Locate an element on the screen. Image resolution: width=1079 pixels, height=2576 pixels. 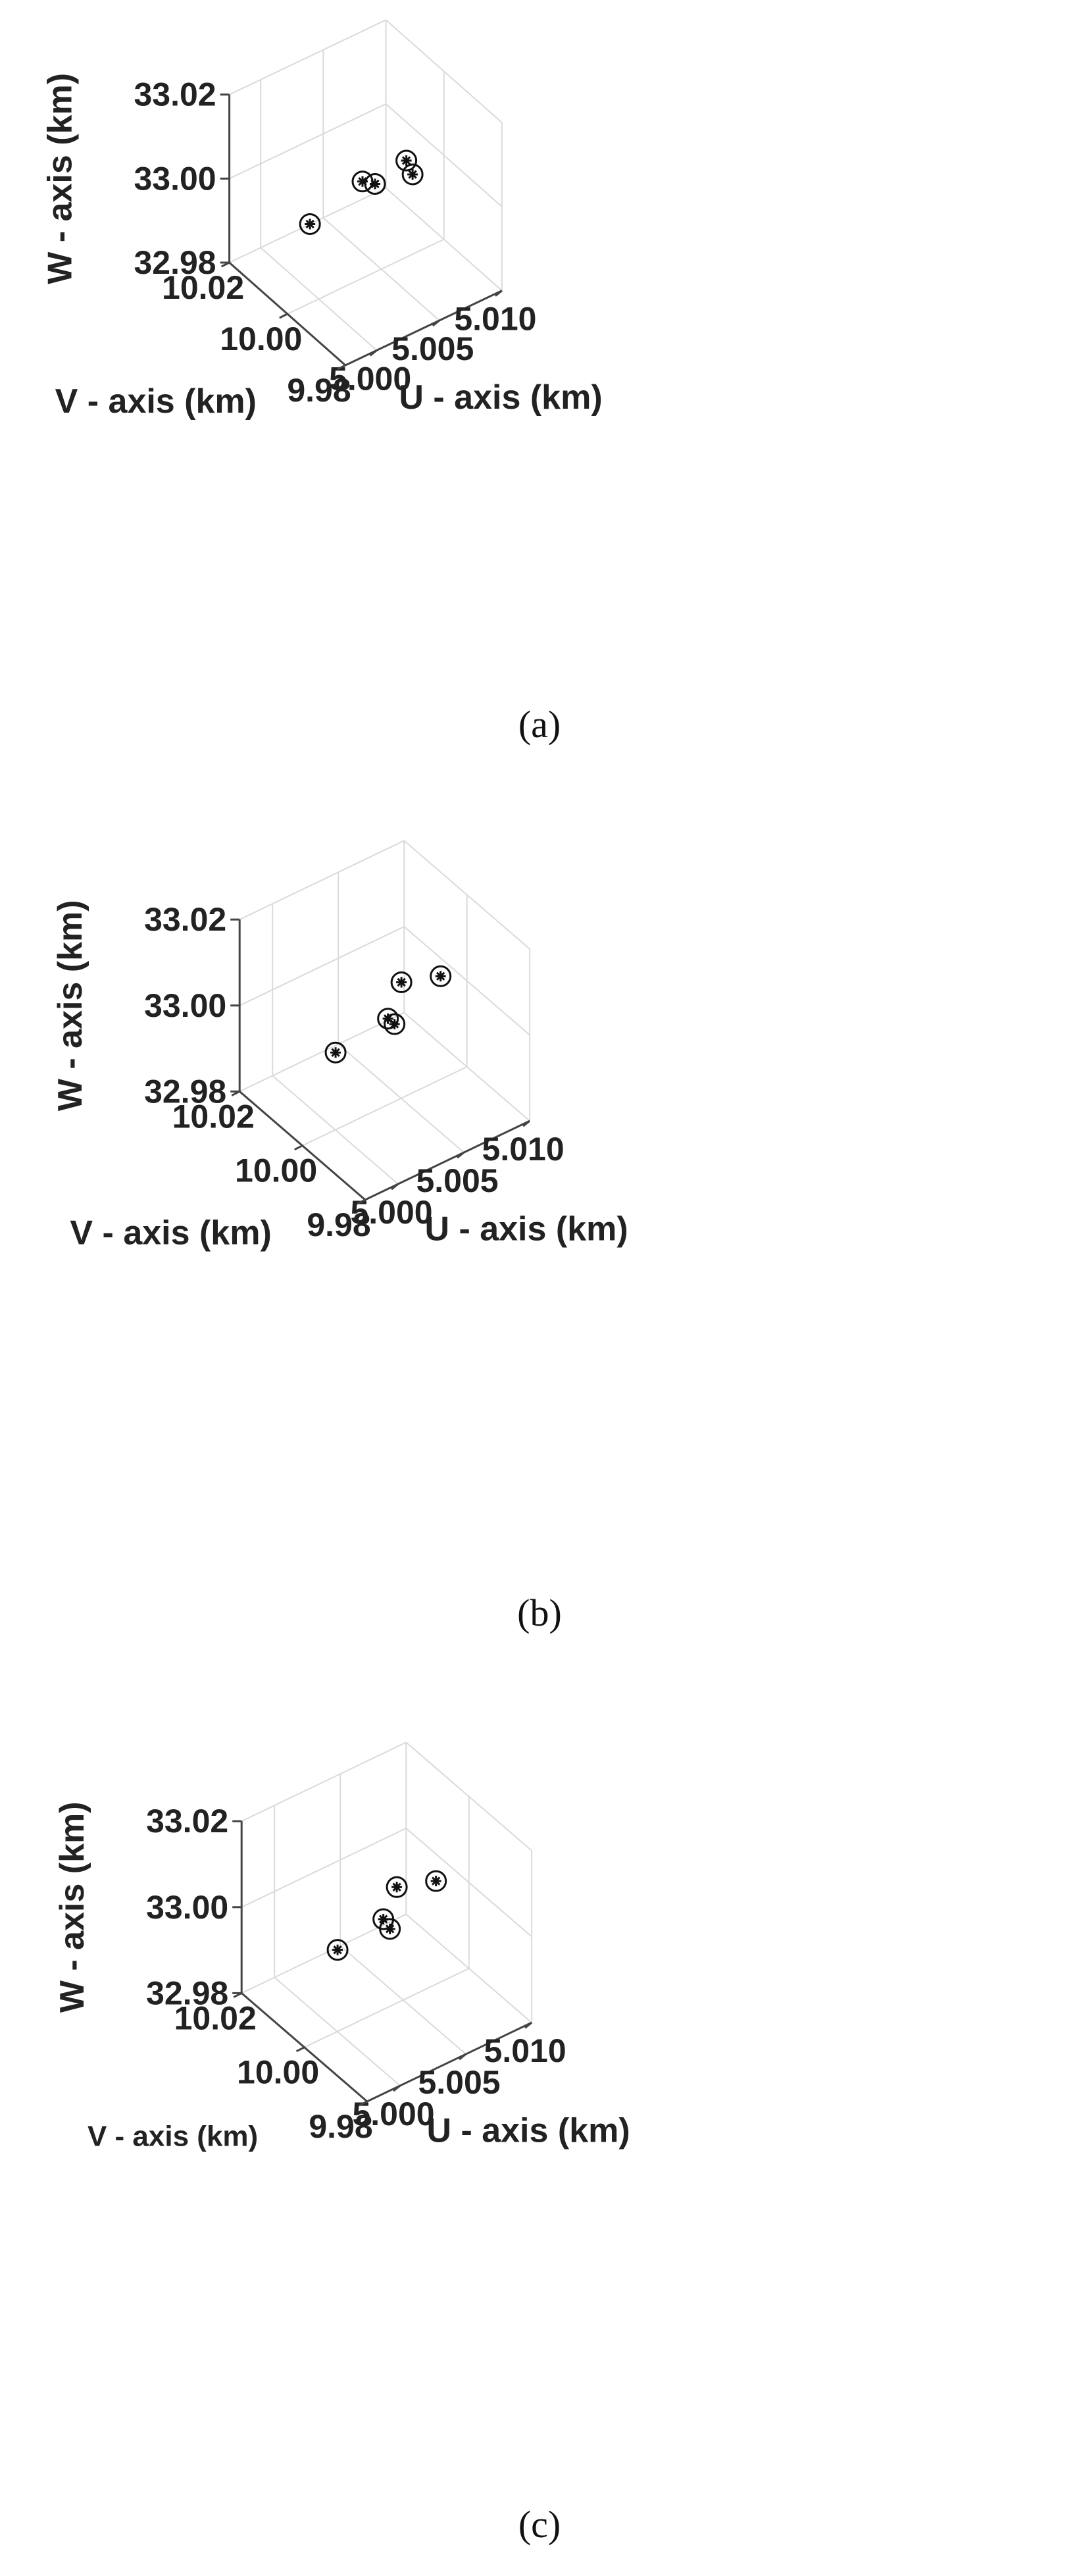
panel-caption: (b) is located at coordinates (539, 1612).